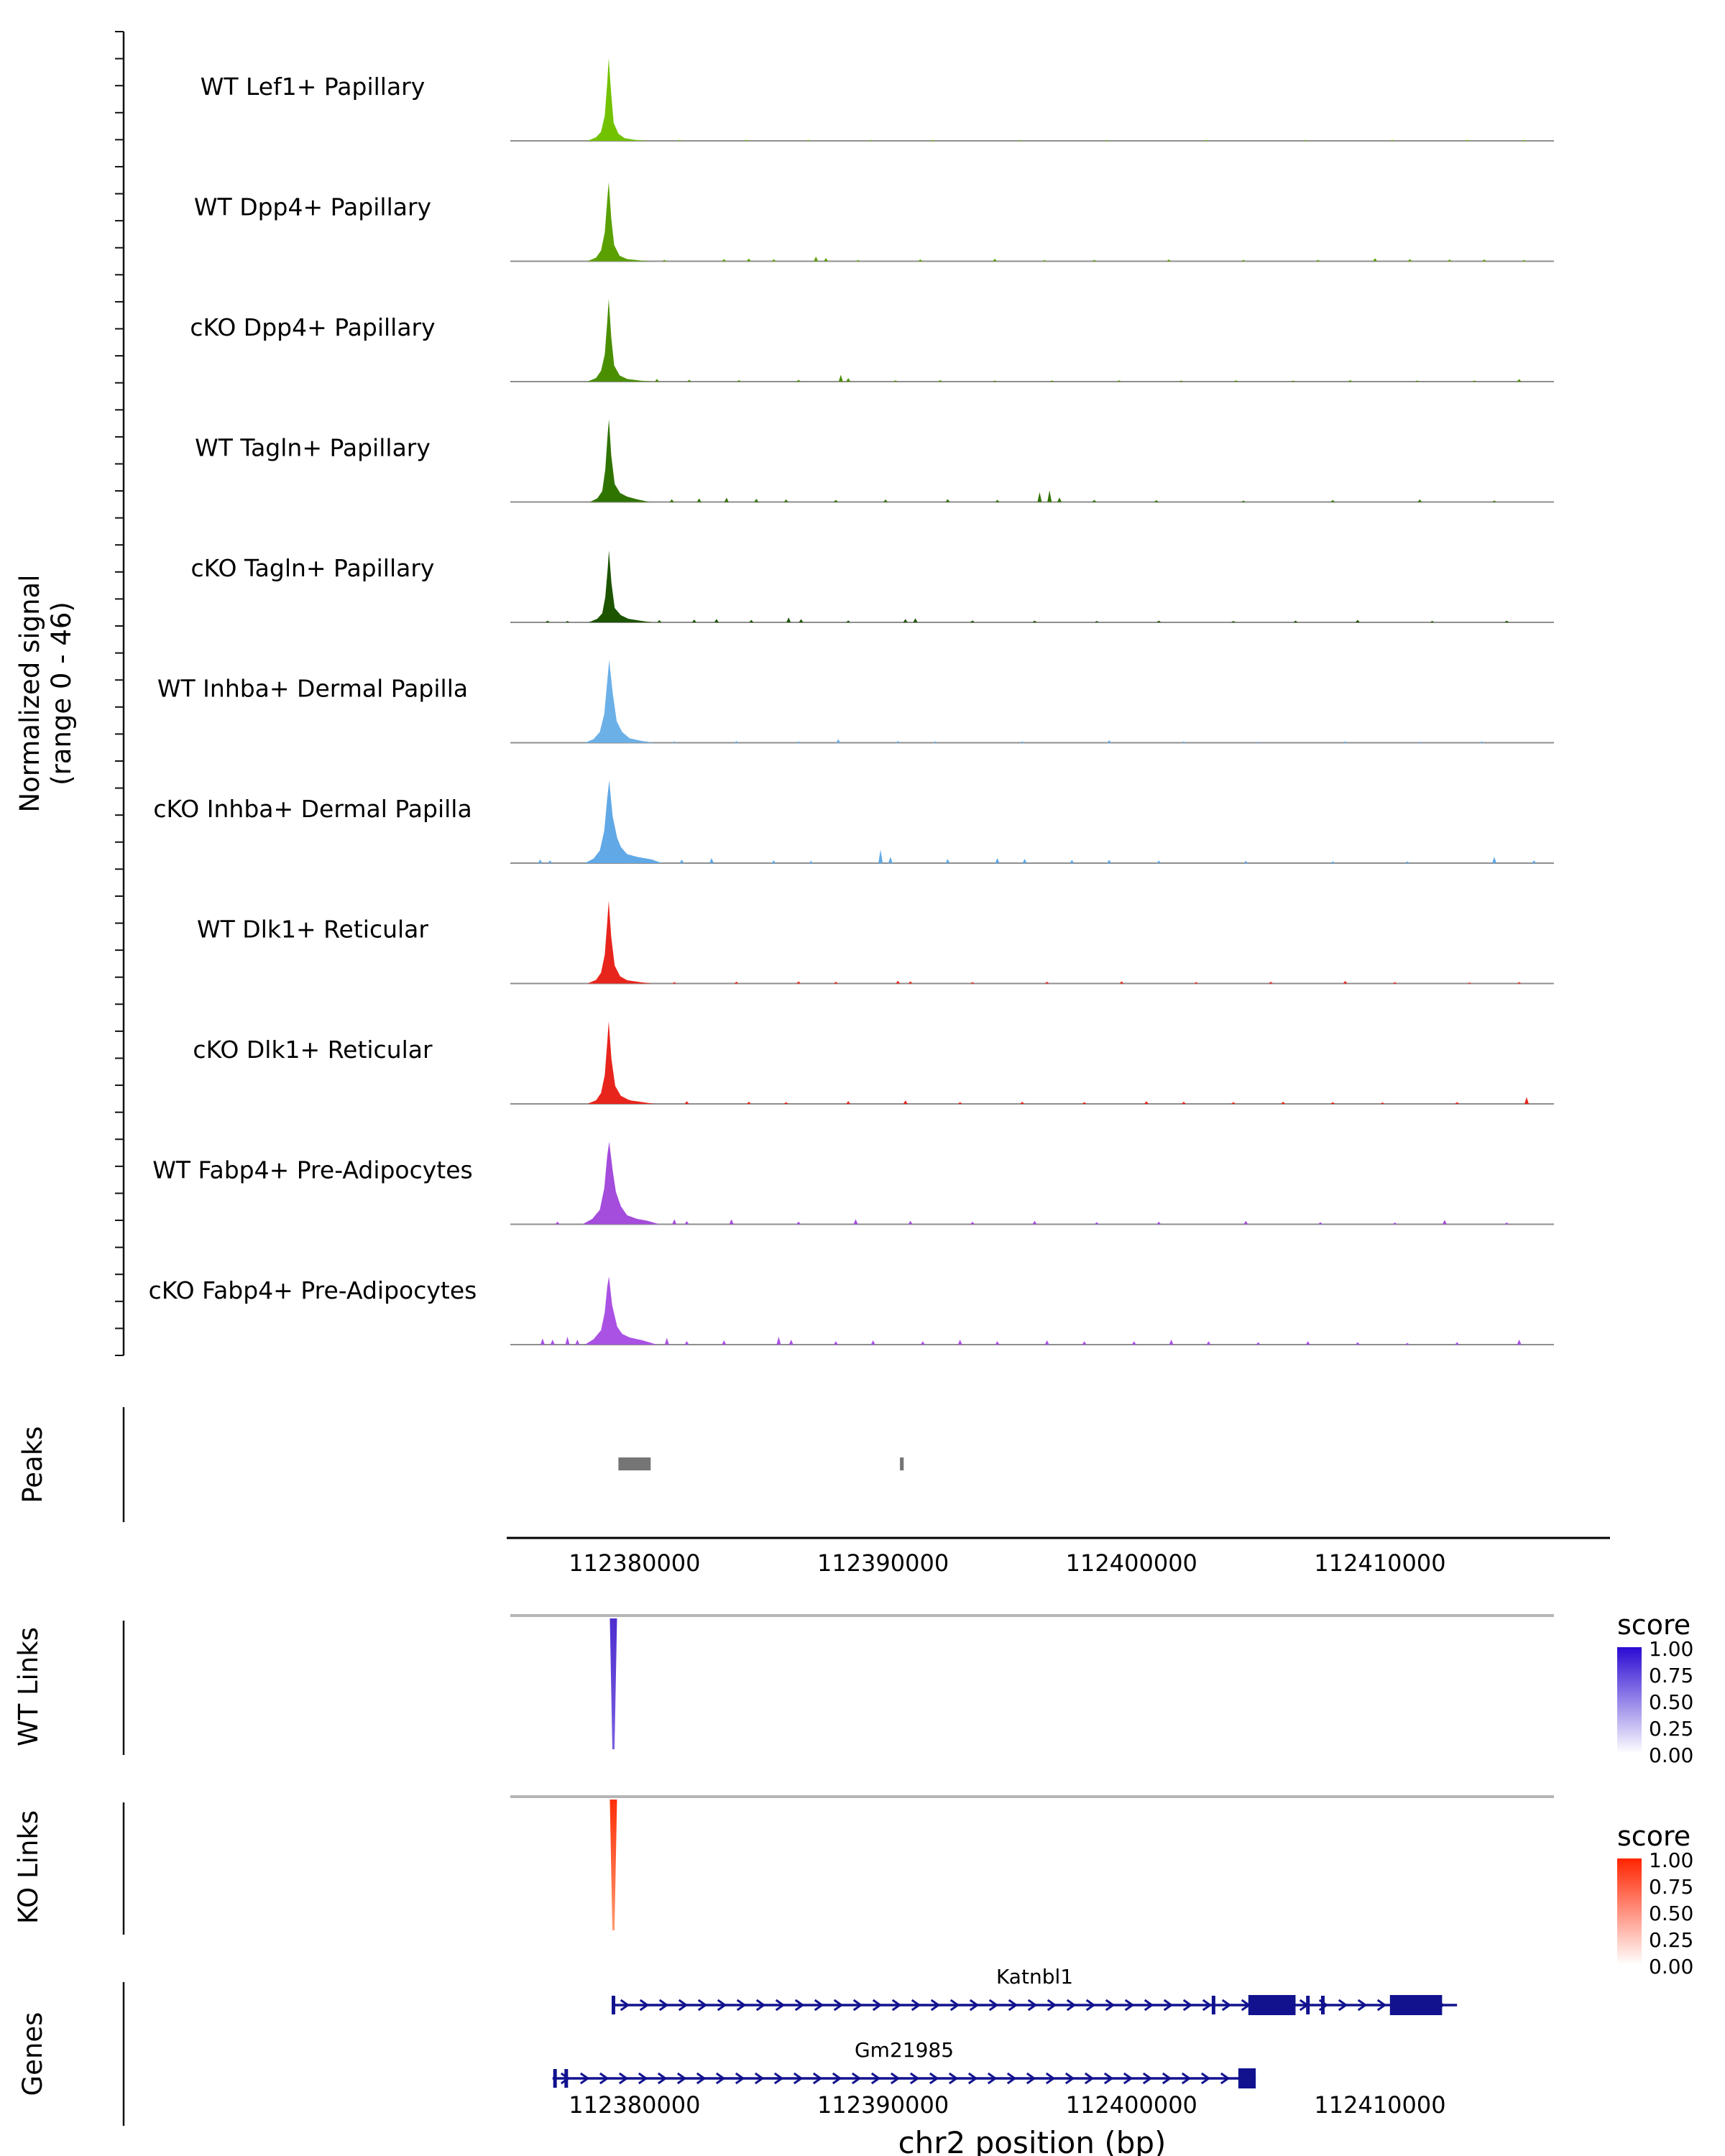 This screenshot has height=2156, width=1725. I want to click on signal-y-axis-bracket, so click(120, 693).